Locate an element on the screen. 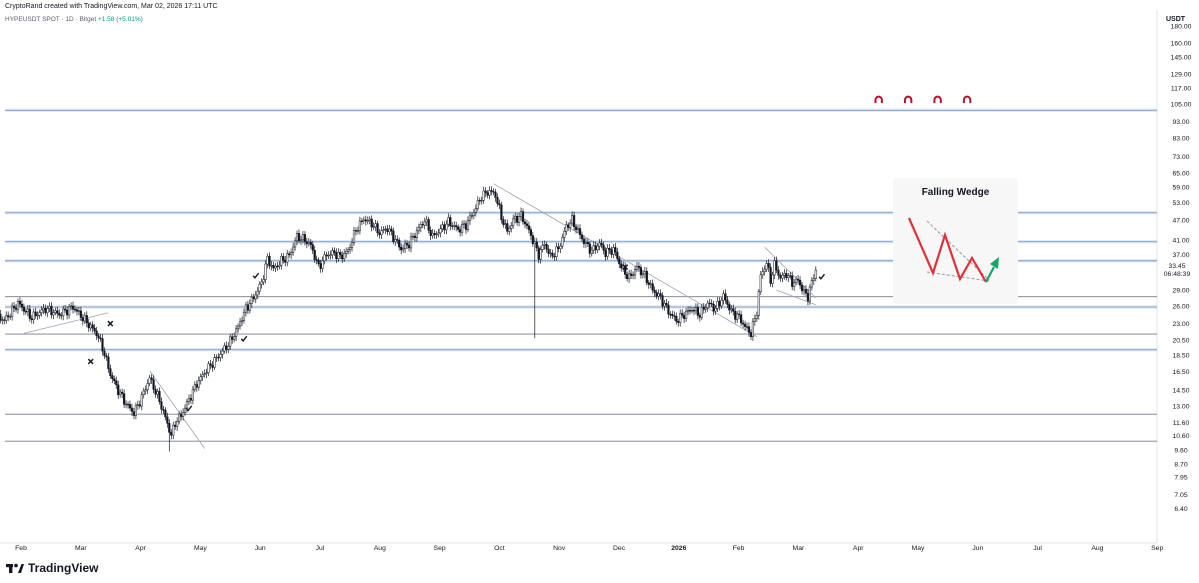 The image size is (1199, 583). last-price-value: 33.45 is located at coordinates (1176, 266).